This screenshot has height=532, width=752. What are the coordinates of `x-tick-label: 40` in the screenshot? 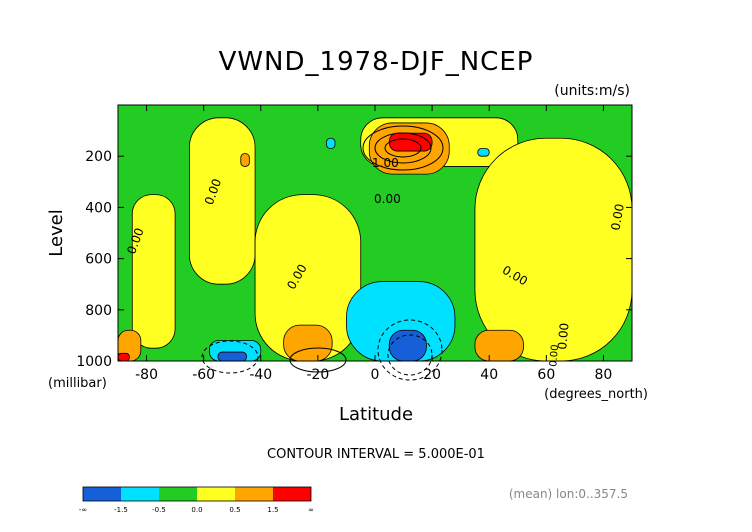 It's located at (489, 375).